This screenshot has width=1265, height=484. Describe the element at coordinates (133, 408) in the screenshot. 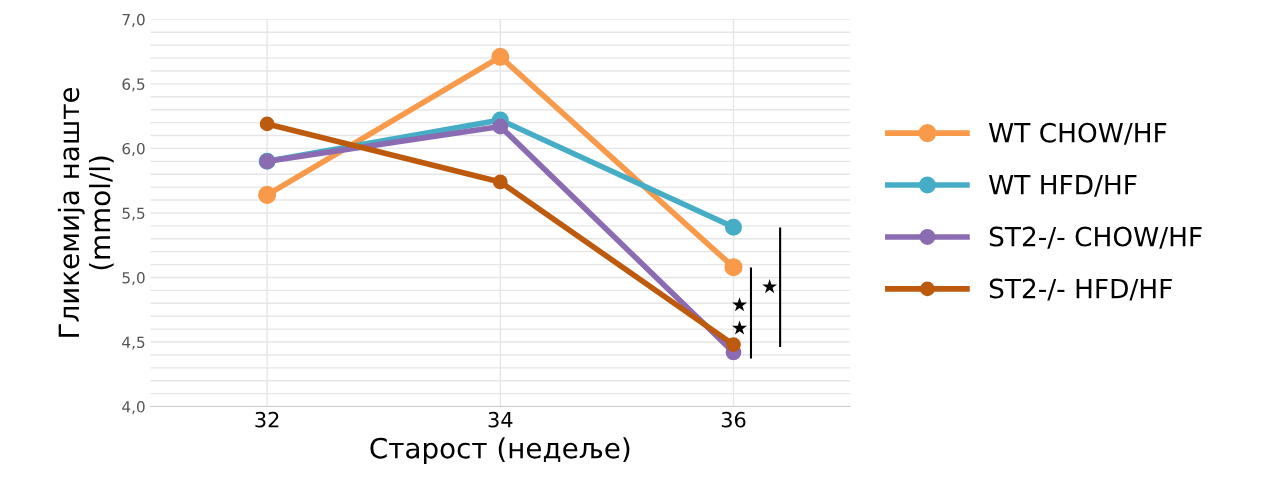

I see `y-tick-label: 4,0` at that location.